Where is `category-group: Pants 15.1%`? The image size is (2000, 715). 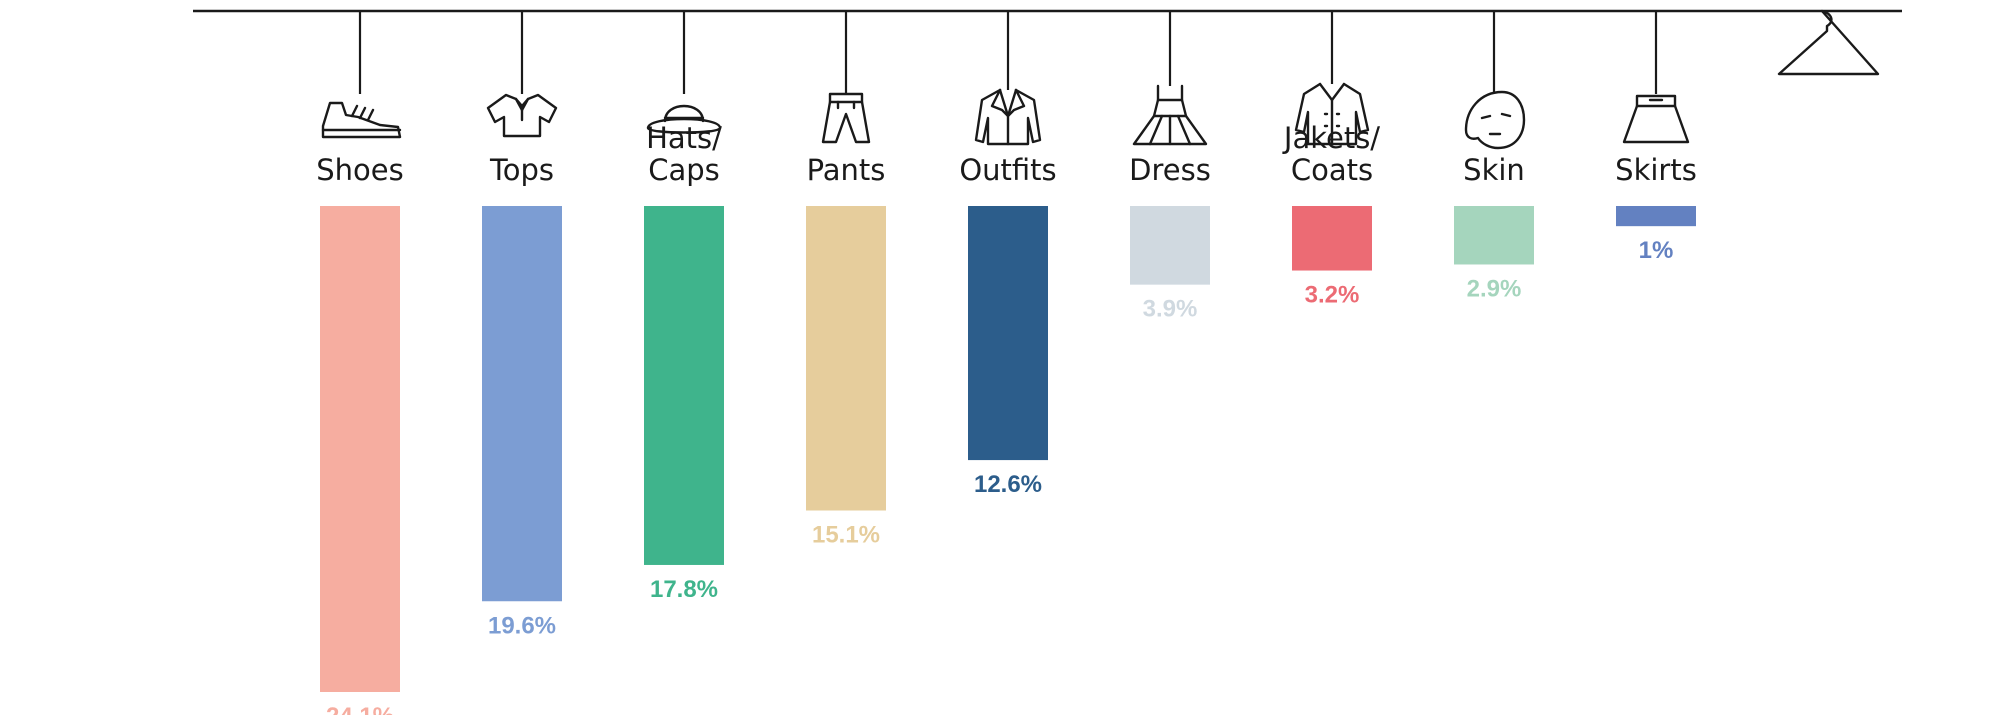
category-group: Pants 15.1% is located at coordinates (846, 280).